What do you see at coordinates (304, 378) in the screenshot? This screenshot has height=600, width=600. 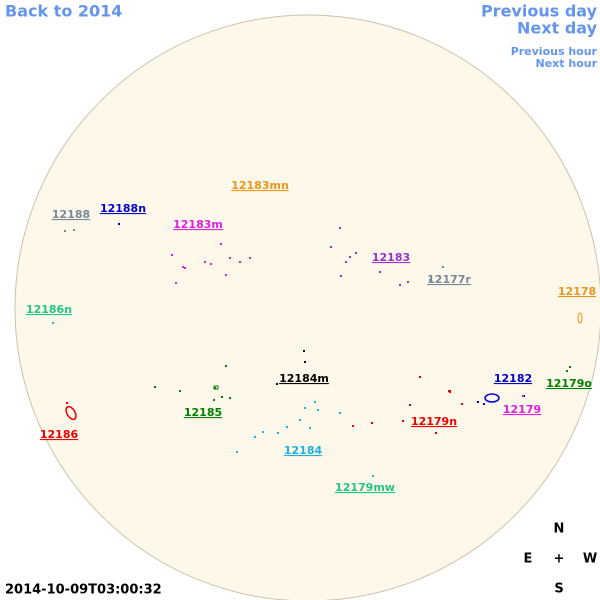 I see `region-label: 12184m` at bounding box center [304, 378].